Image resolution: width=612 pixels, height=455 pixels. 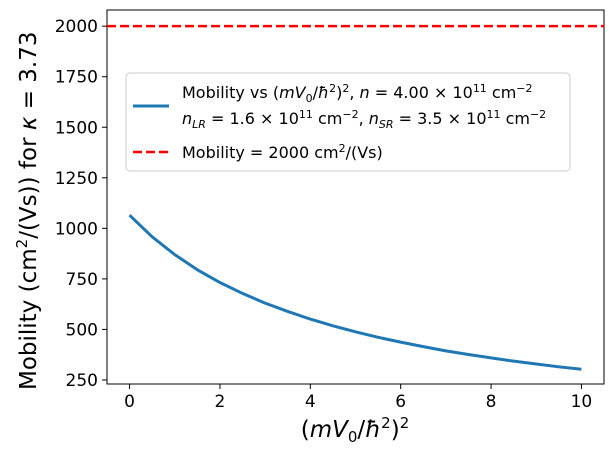 What do you see at coordinates (282, 152) in the screenshot?
I see `legend-label-threshold: Mobility = 2000 cm2/(Vs)` at bounding box center [282, 152].